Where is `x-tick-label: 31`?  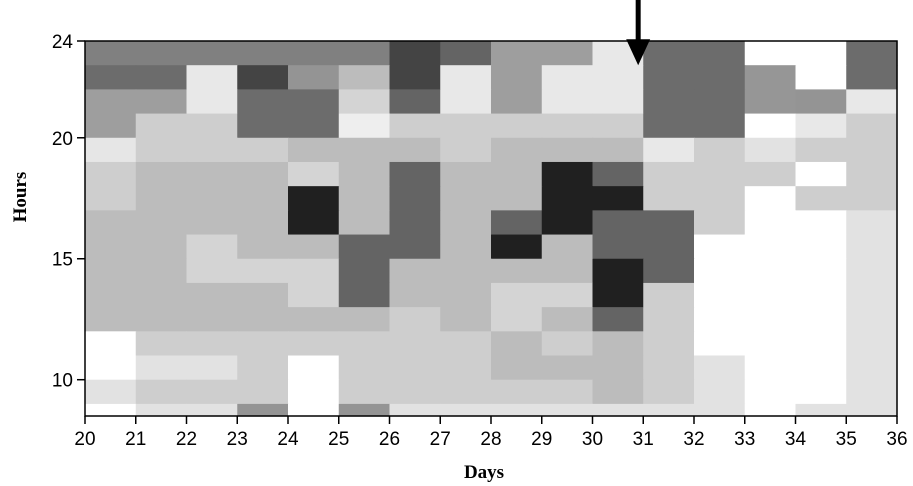
x-tick-label: 31 is located at coordinates (643, 439).